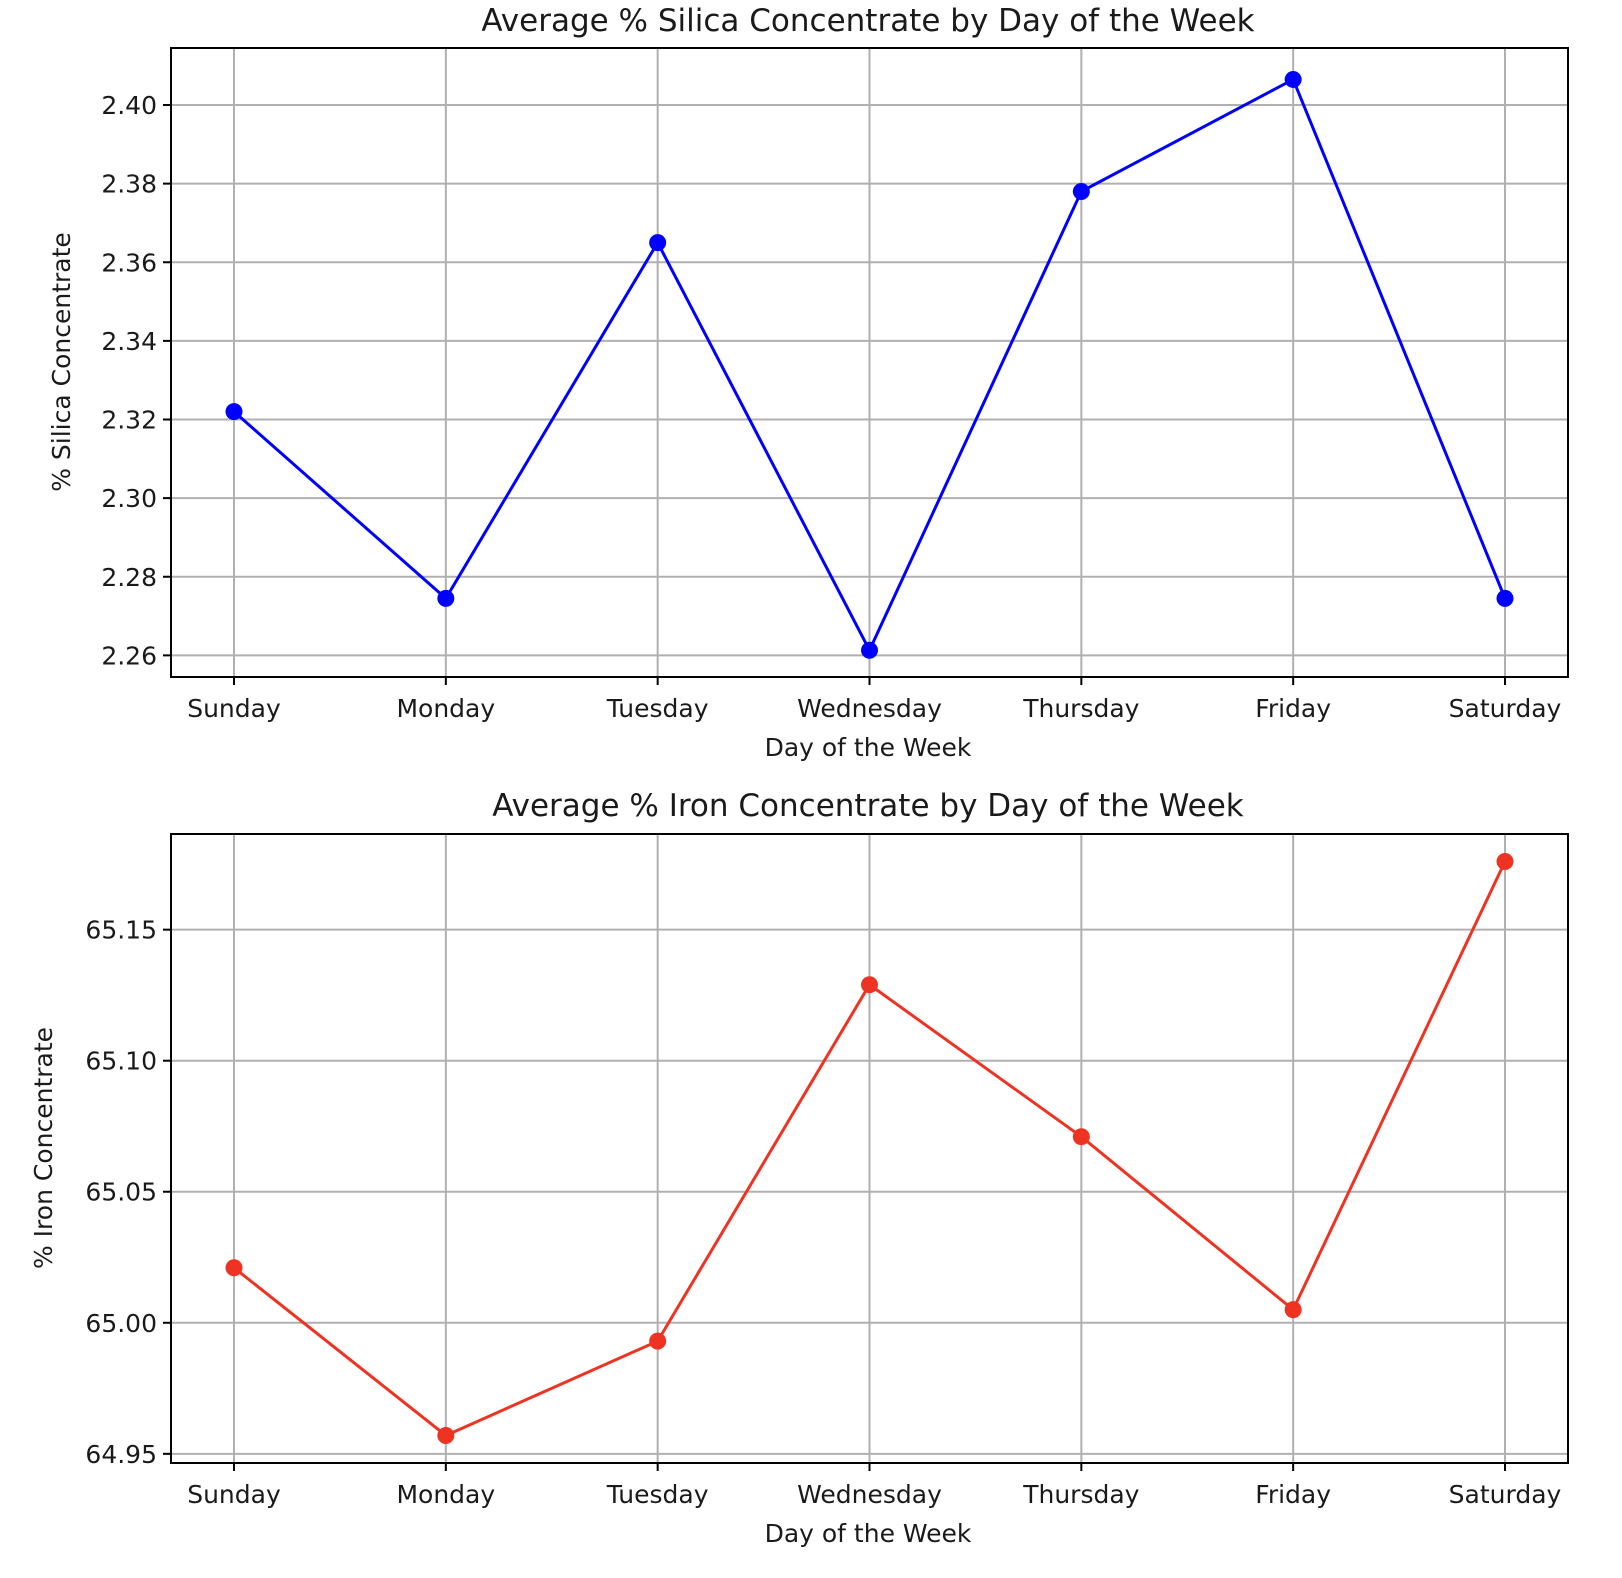 The height and width of the screenshot is (1578, 1622). I want to click on silica-y-axis-label: % Silica Concentrate, so click(61, 362).